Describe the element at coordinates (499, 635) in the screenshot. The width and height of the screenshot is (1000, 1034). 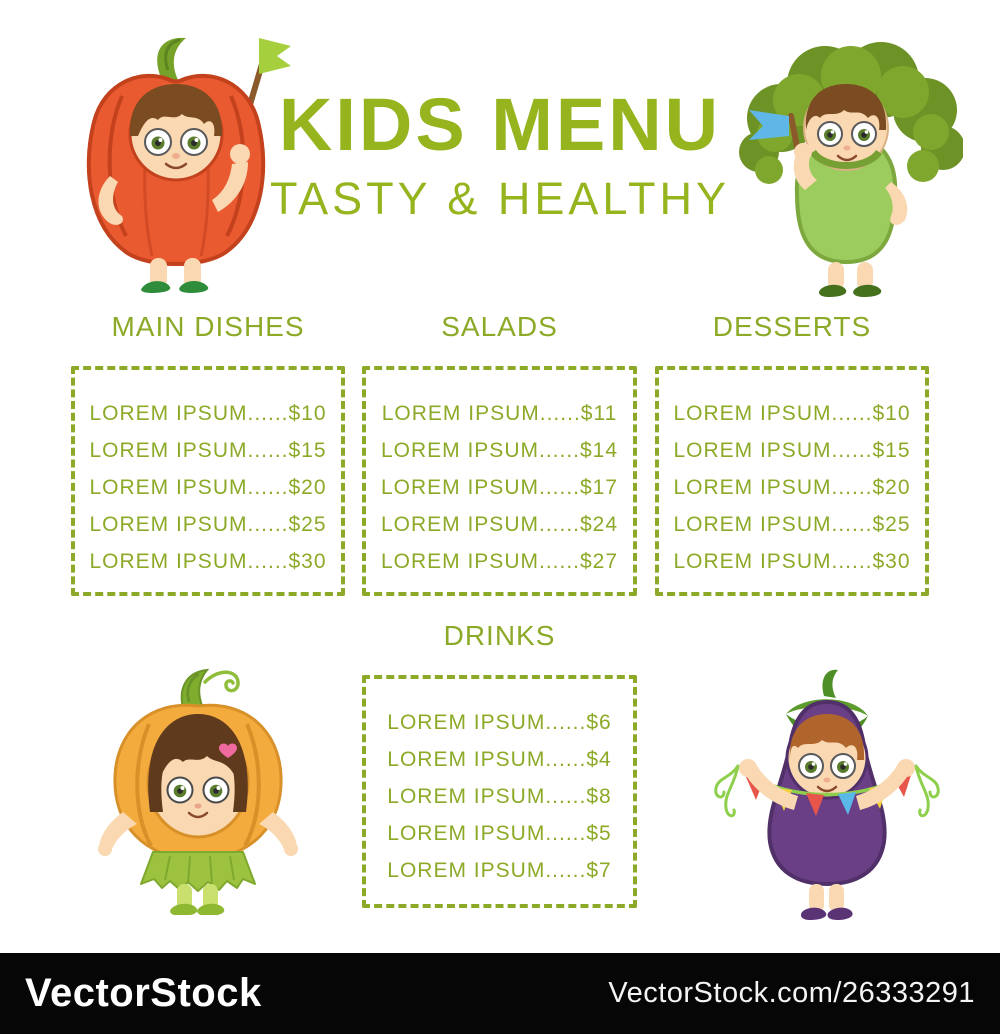
I see `section-title-drinks: DRINKS` at that location.